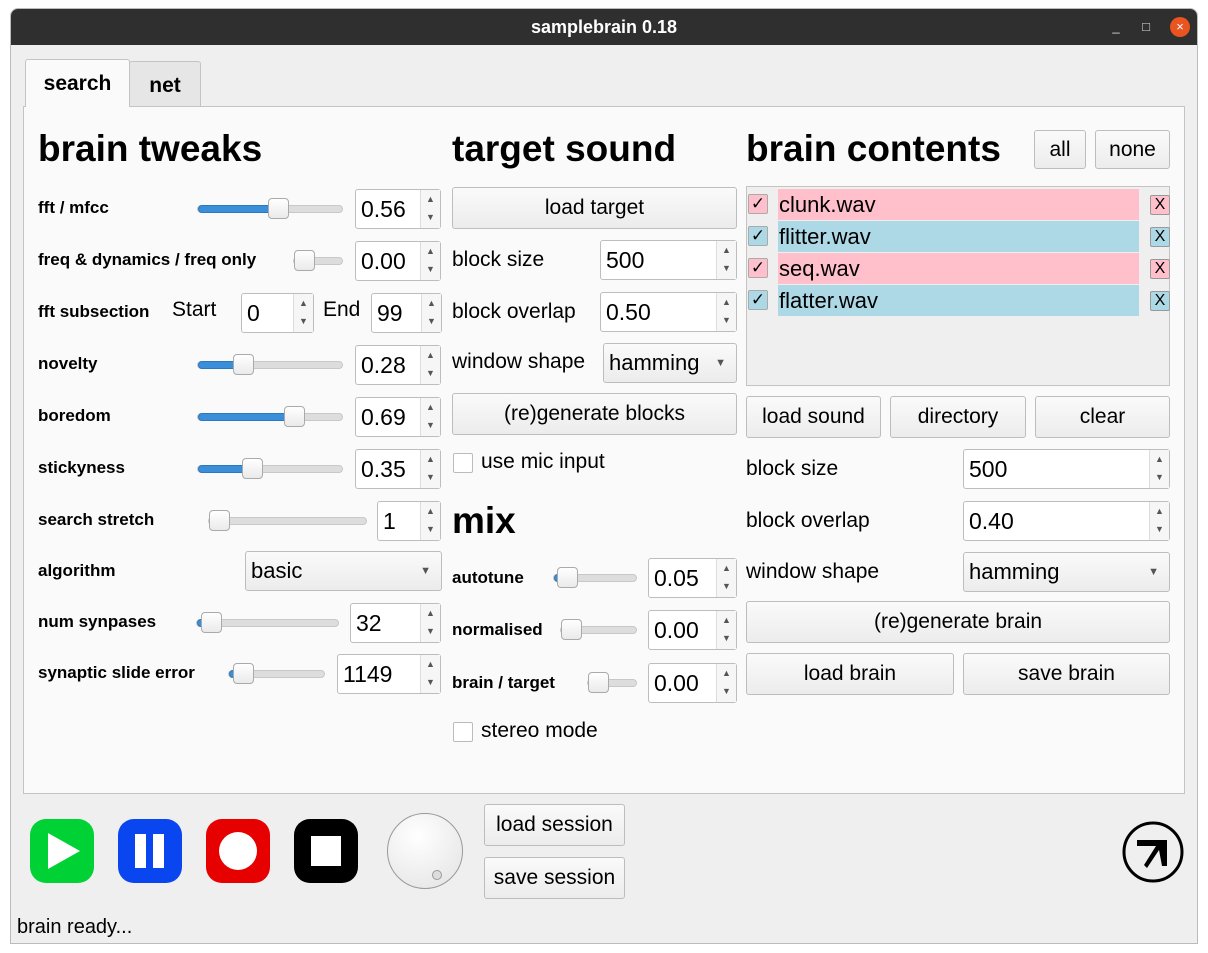 The width and height of the screenshot is (1208, 953). I want to click on fft-end-spinbox: 99 ▲ ▼, so click(406, 313).